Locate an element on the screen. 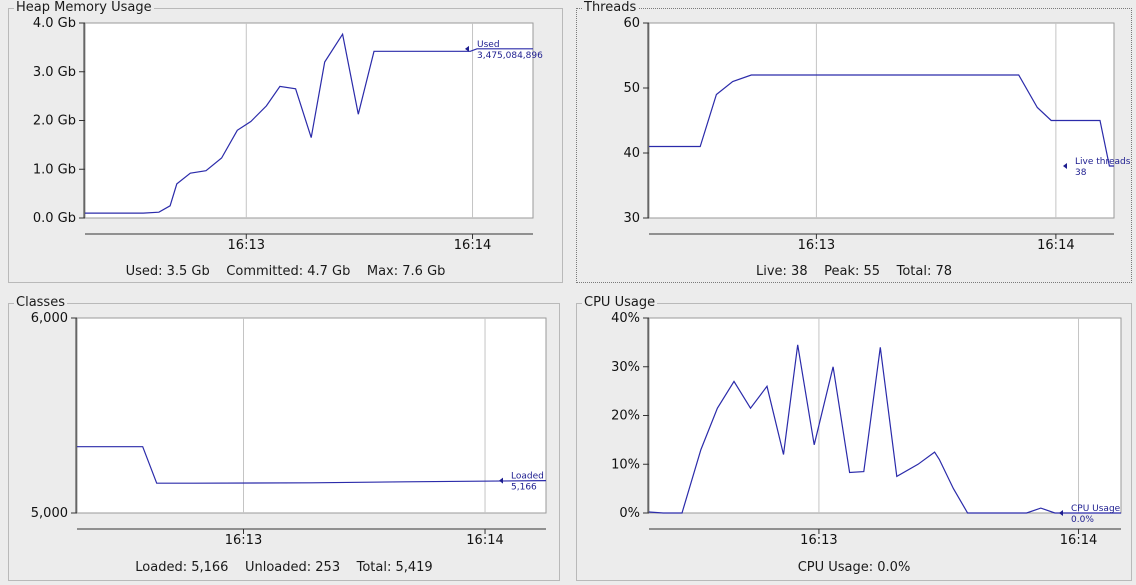  threads-summary: Live: 38 Peak: 55 Total: 78 is located at coordinates (854, 271).